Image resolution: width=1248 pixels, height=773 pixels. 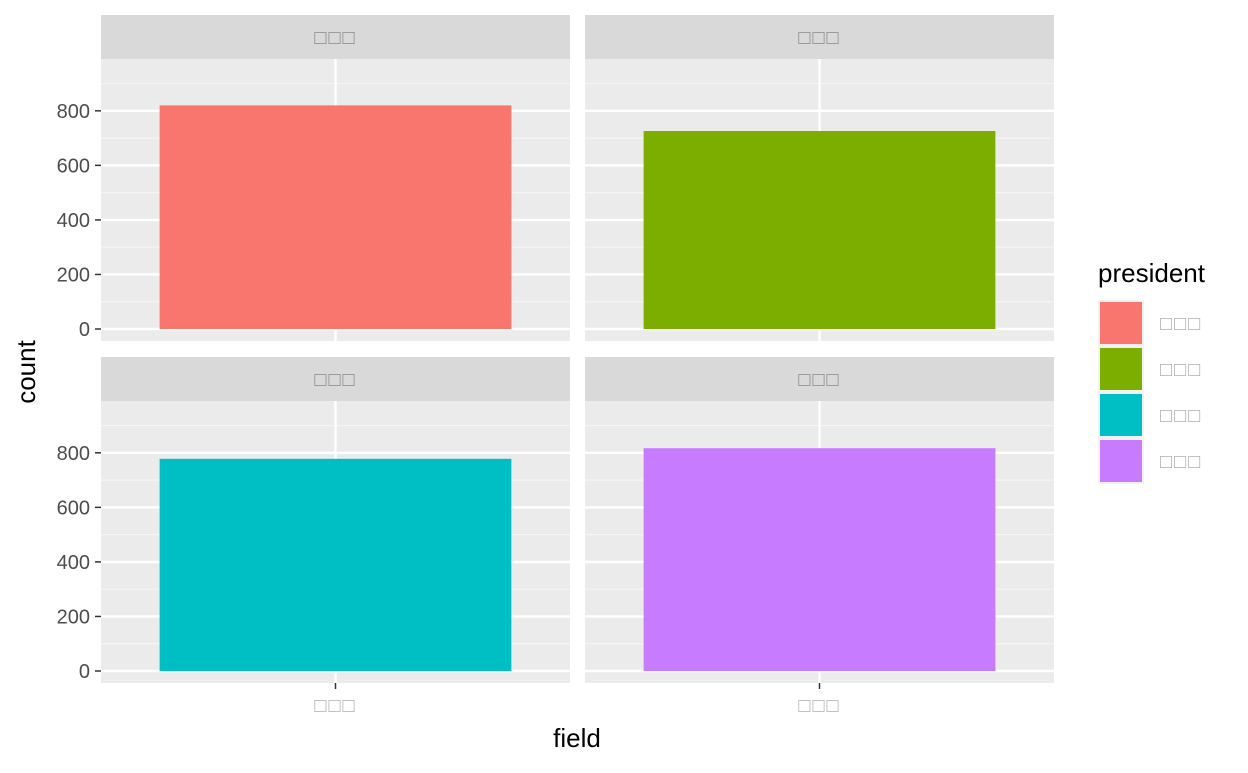 I want to click on x-axis-title: field, so click(x=577, y=738).